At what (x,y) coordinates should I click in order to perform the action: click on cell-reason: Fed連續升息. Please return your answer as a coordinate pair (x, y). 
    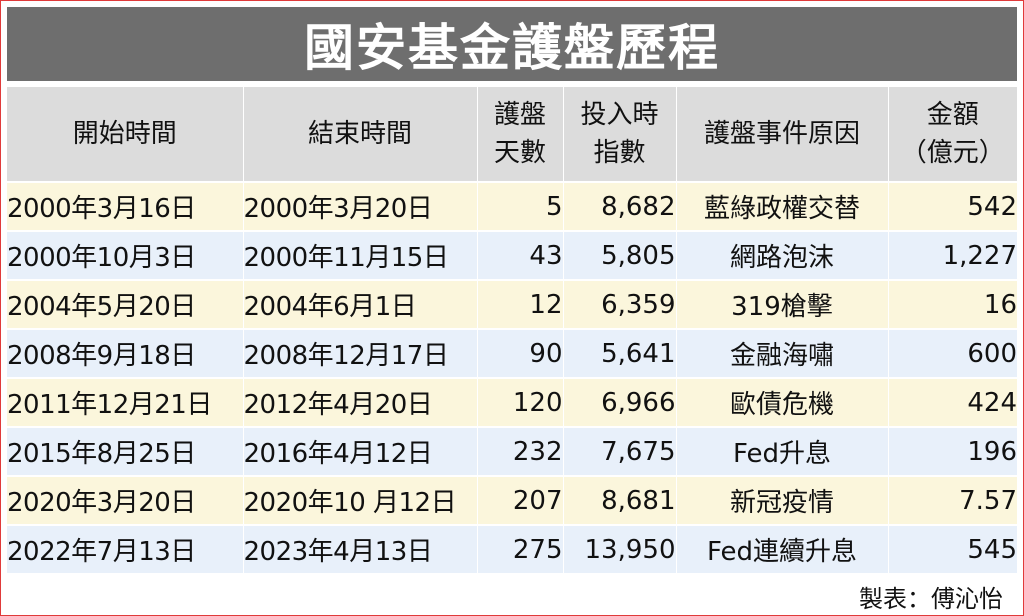
    Looking at the image, I should click on (782, 550).